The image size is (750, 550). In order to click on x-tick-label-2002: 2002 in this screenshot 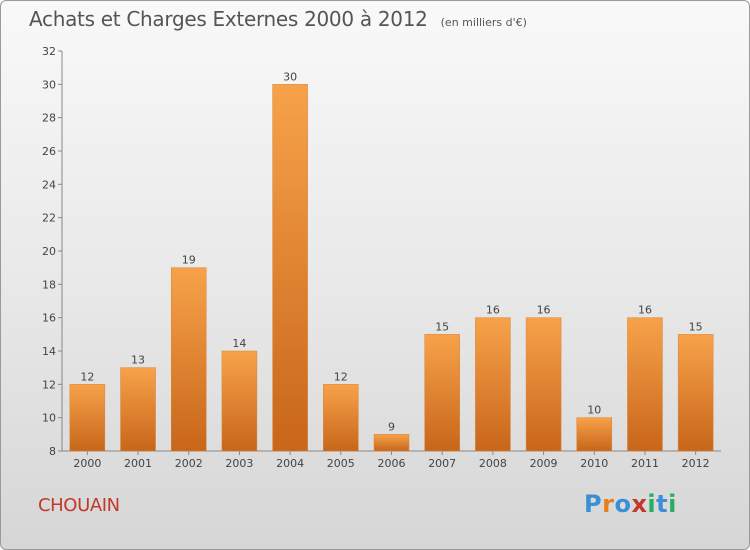, I will do `click(189, 463)`.